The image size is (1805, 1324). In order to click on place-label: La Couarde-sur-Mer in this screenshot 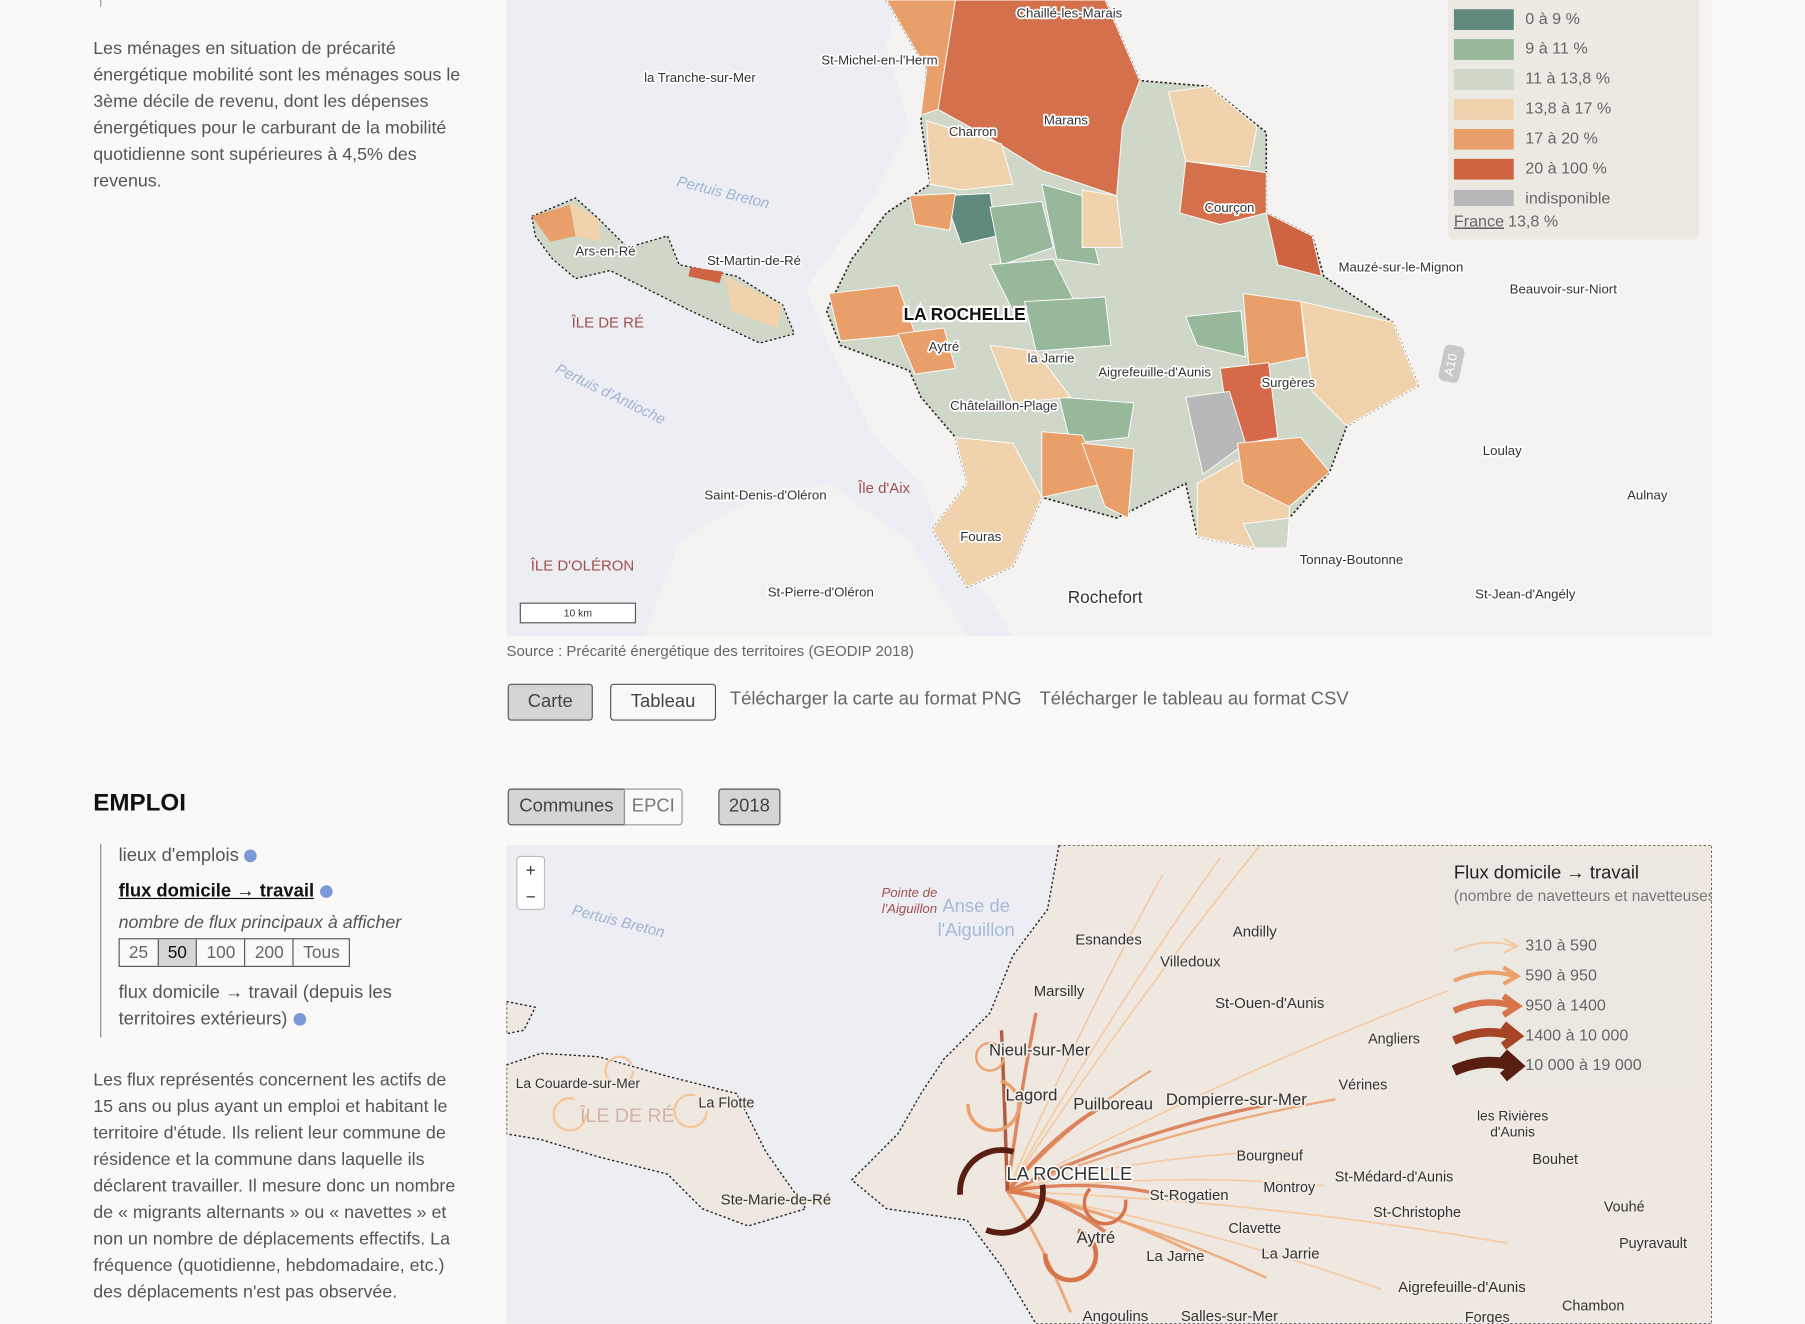, I will do `click(578, 1083)`.